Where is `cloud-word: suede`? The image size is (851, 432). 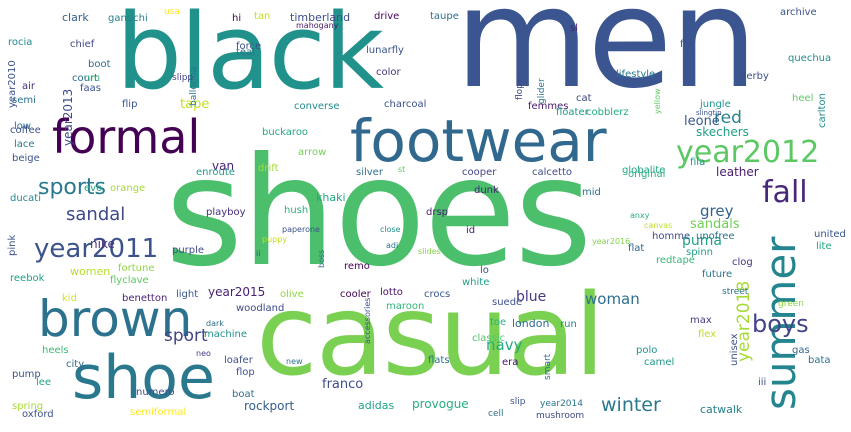
cloud-word: suede is located at coordinates (507, 302).